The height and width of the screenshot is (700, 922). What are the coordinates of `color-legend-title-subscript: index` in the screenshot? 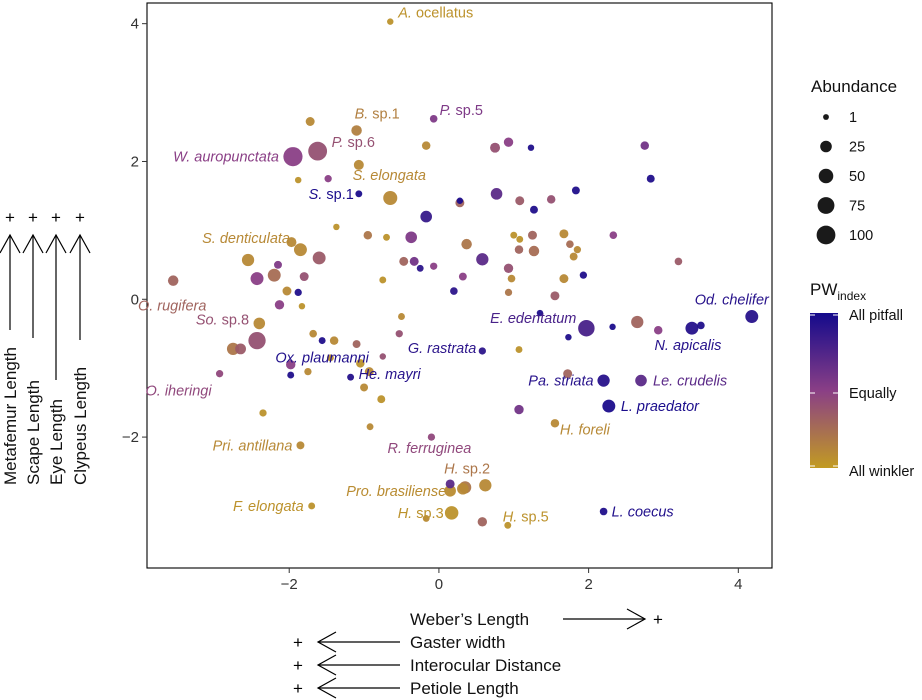 It's located at (851, 296).